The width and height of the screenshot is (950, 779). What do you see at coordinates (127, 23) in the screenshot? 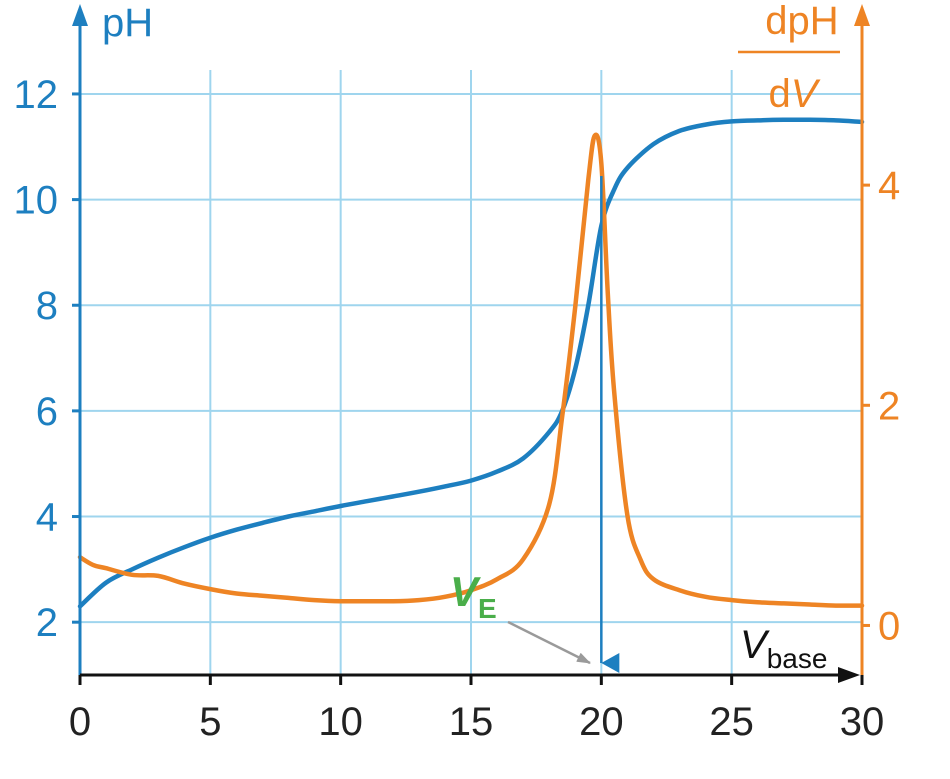
I see `y-axis-left-title: pH` at bounding box center [127, 23].